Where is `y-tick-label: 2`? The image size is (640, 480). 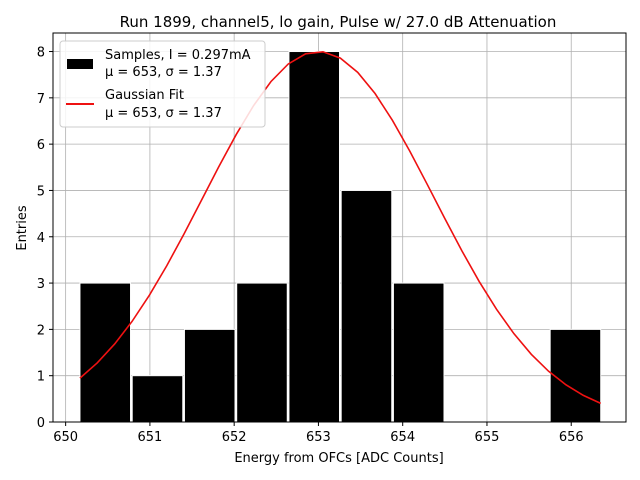
y-tick-label: 2 is located at coordinates (41, 330).